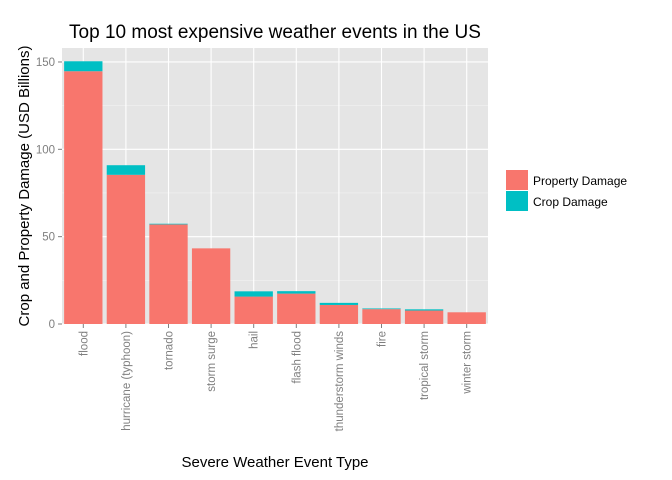 This screenshot has height=480, width=672. What do you see at coordinates (48, 238) in the screenshot?
I see `y-tick-label: 50` at bounding box center [48, 238].